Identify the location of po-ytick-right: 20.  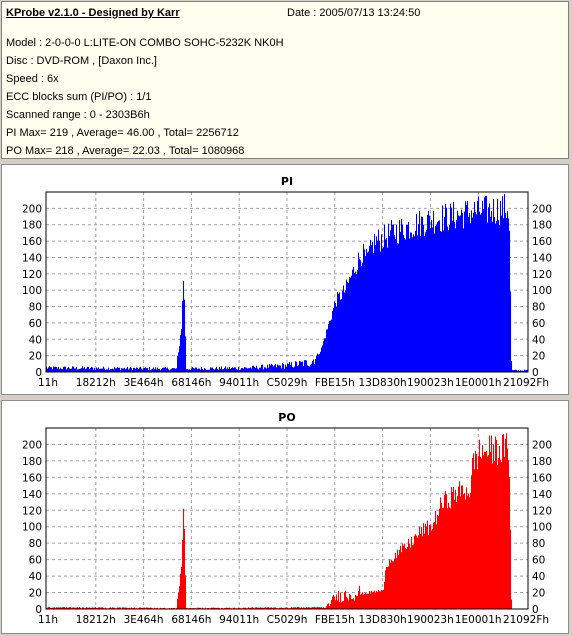
(538, 594).